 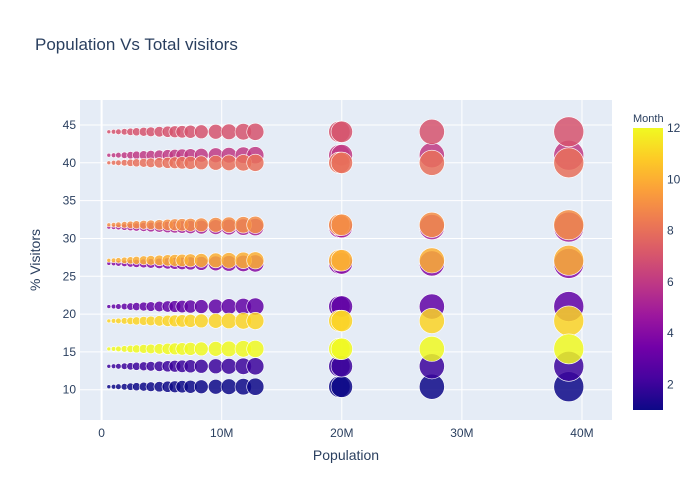 What do you see at coordinates (648, 119) in the screenshot?
I see `colorbar-title: Month` at bounding box center [648, 119].